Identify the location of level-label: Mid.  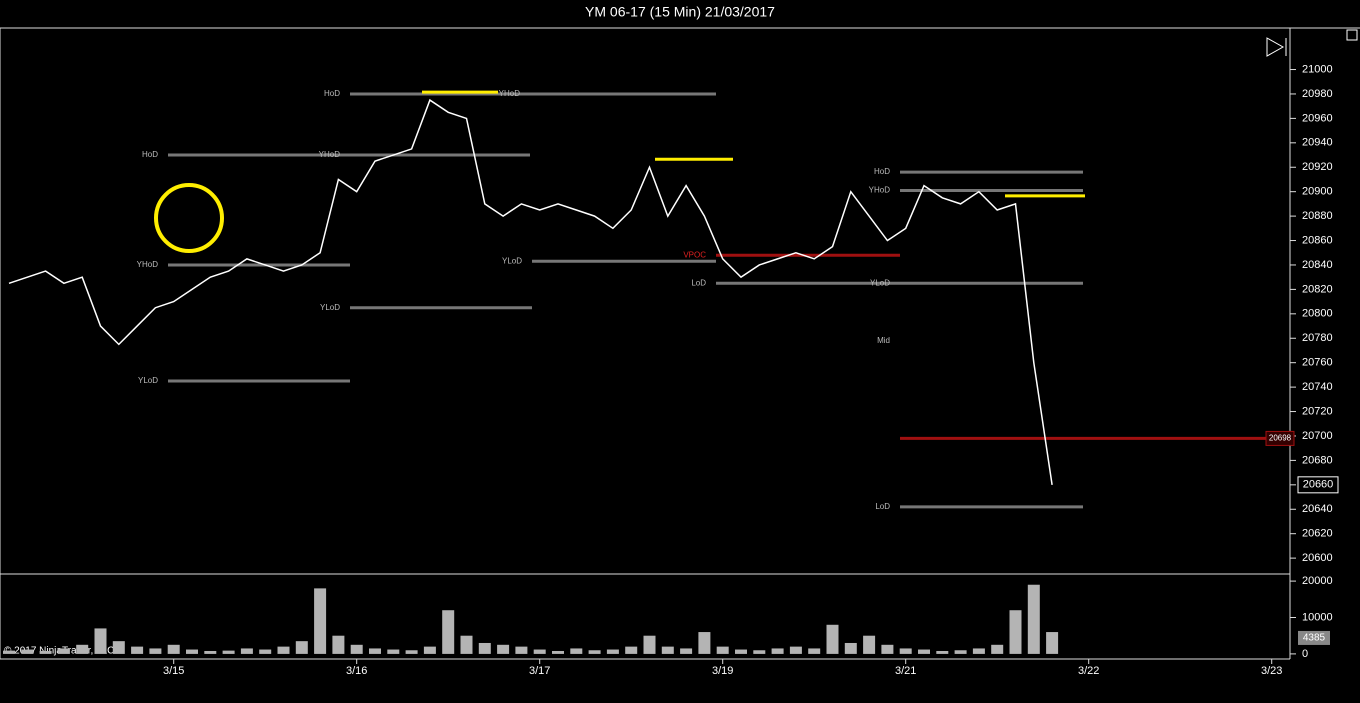
(883, 340).